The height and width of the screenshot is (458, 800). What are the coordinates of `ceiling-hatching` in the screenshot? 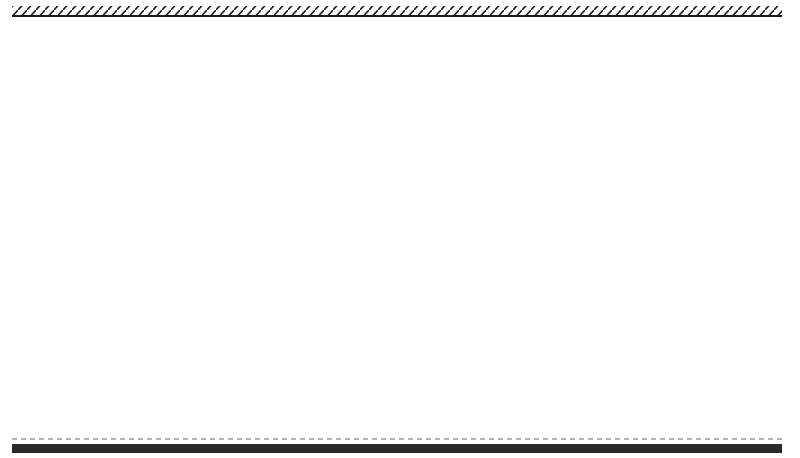 It's located at (397, 10).